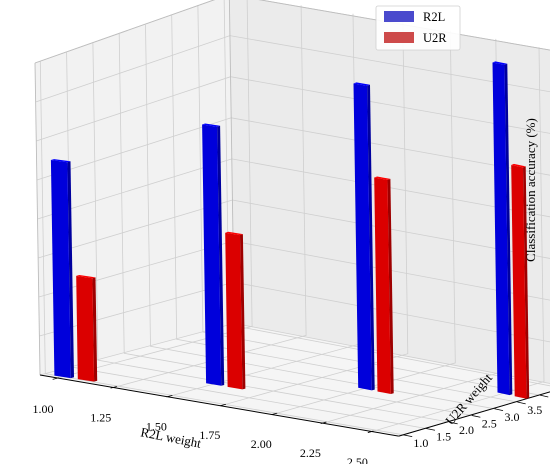 This screenshot has width=550, height=464. Describe the element at coordinates (443, 436) in the screenshot. I see `y-tick-label: 1.5` at that location.